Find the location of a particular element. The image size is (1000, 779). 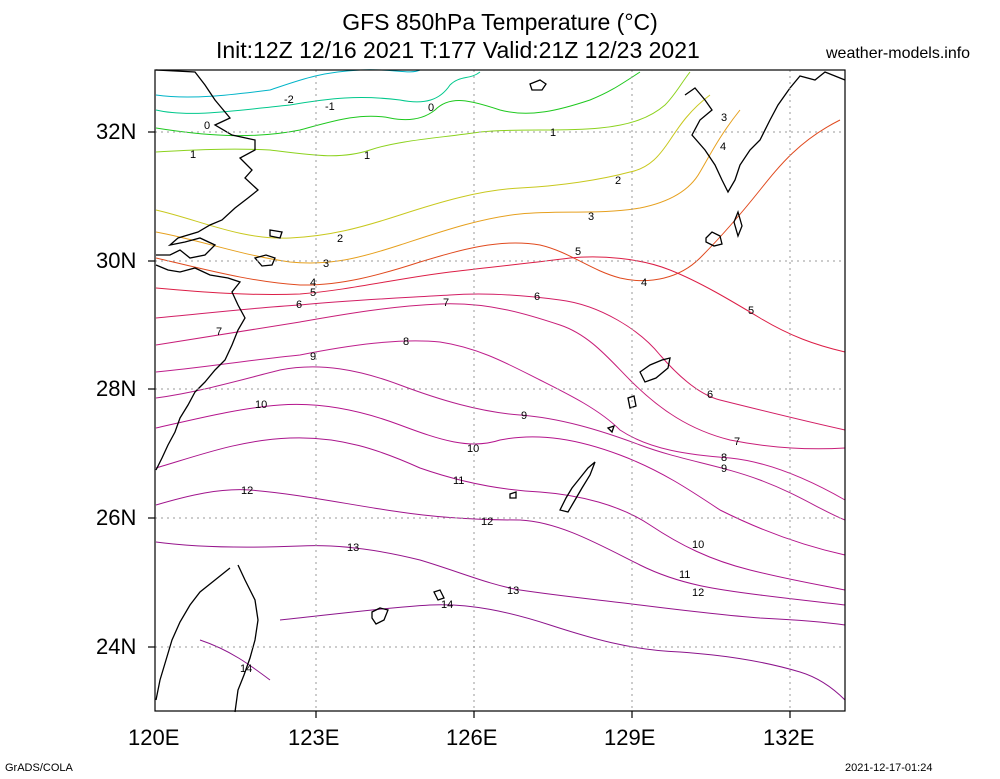

contour-line-m1 is located at coordinates (318, 92).